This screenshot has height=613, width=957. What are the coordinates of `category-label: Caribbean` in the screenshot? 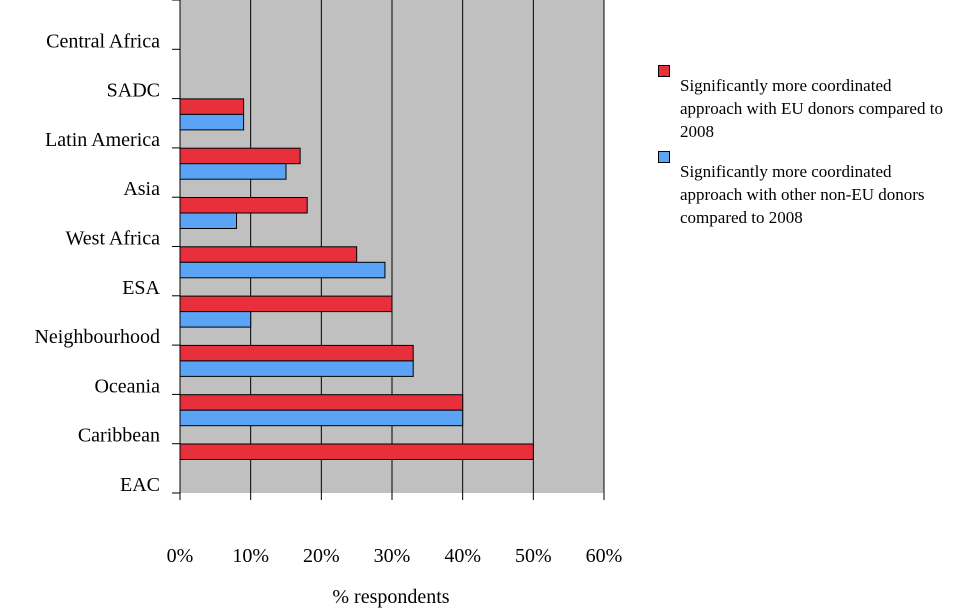 It's located at (119, 436).